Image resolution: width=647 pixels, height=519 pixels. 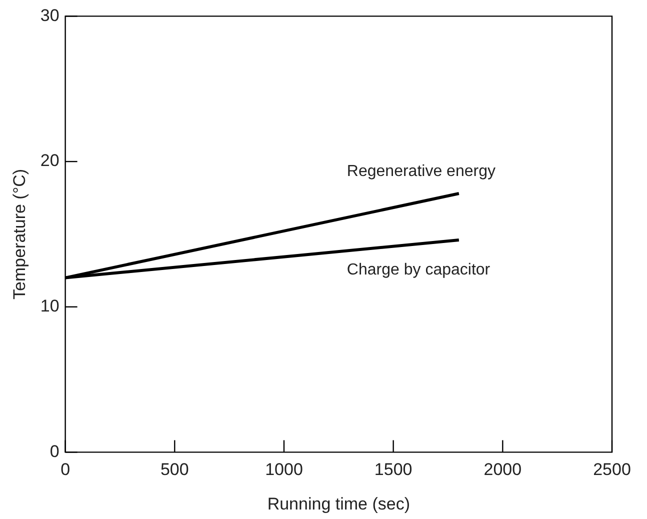 What do you see at coordinates (50, 306) in the screenshot?
I see `y-tick-label: 10` at bounding box center [50, 306].